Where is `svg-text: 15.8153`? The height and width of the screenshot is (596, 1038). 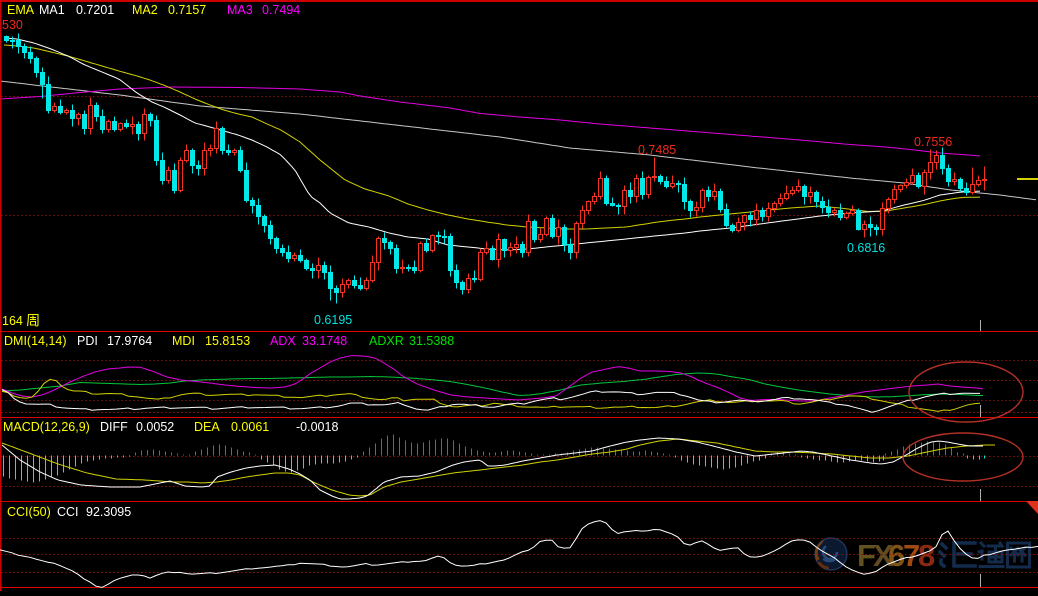 svg-text: 15.8153 is located at coordinates (227, 341).